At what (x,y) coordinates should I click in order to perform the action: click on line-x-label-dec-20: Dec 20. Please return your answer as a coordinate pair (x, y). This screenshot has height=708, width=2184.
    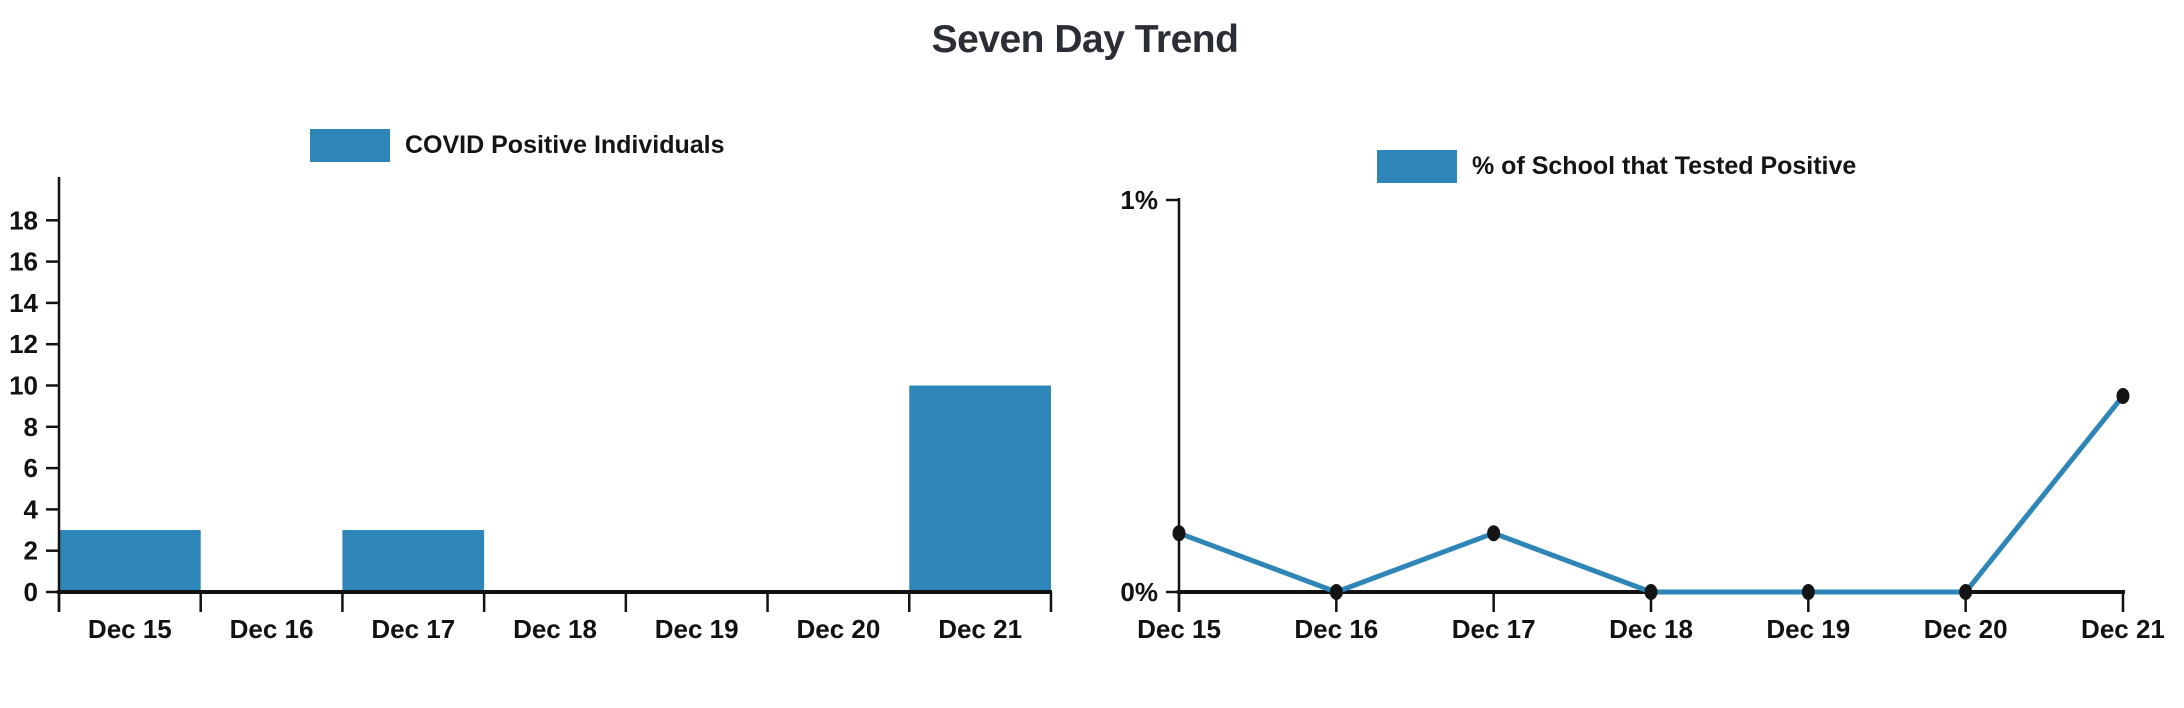
    Looking at the image, I should click on (1966, 629).